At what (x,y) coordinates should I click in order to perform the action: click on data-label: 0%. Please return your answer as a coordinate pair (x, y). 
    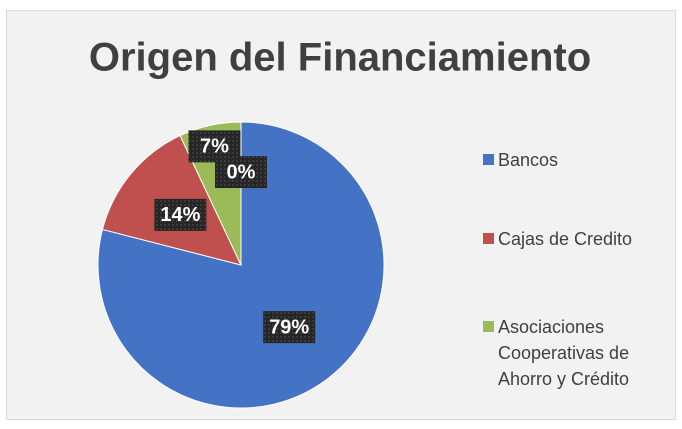
    Looking at the image, I should click on (241, 172).